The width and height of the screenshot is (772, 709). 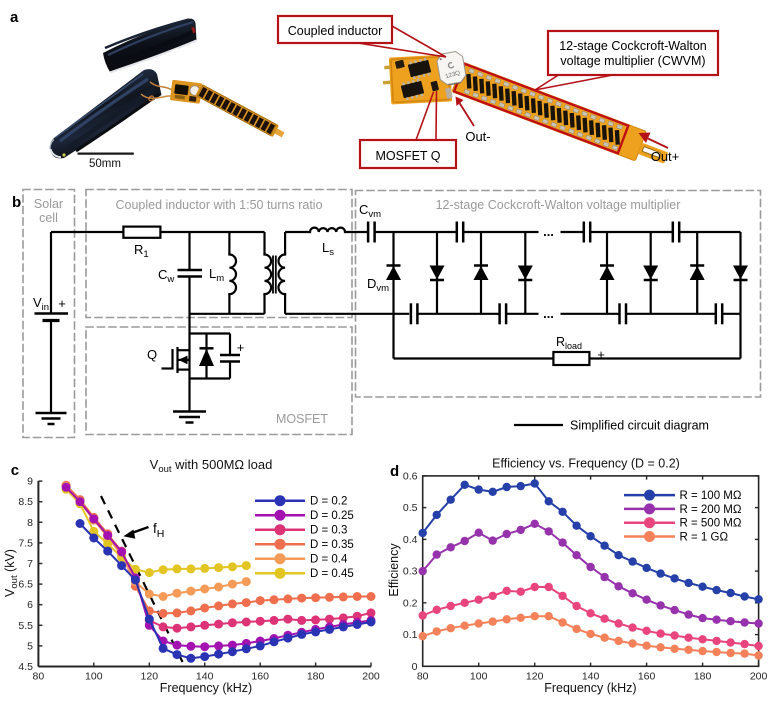 What do you see at coordinates (394, 570) in the screenshot?
I see `svg-text: Efficiency` at bounding box center [394, 570].